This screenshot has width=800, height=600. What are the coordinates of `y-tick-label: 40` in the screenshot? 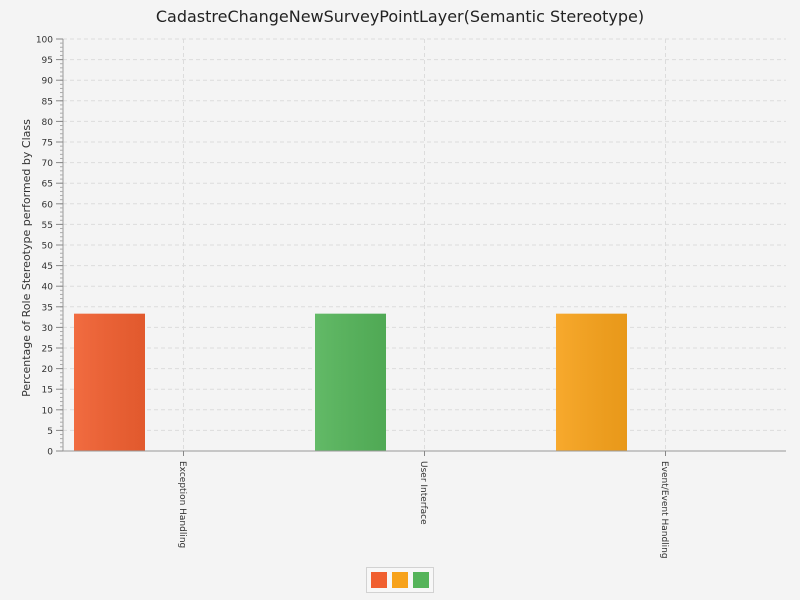 It's located at (48, 288).